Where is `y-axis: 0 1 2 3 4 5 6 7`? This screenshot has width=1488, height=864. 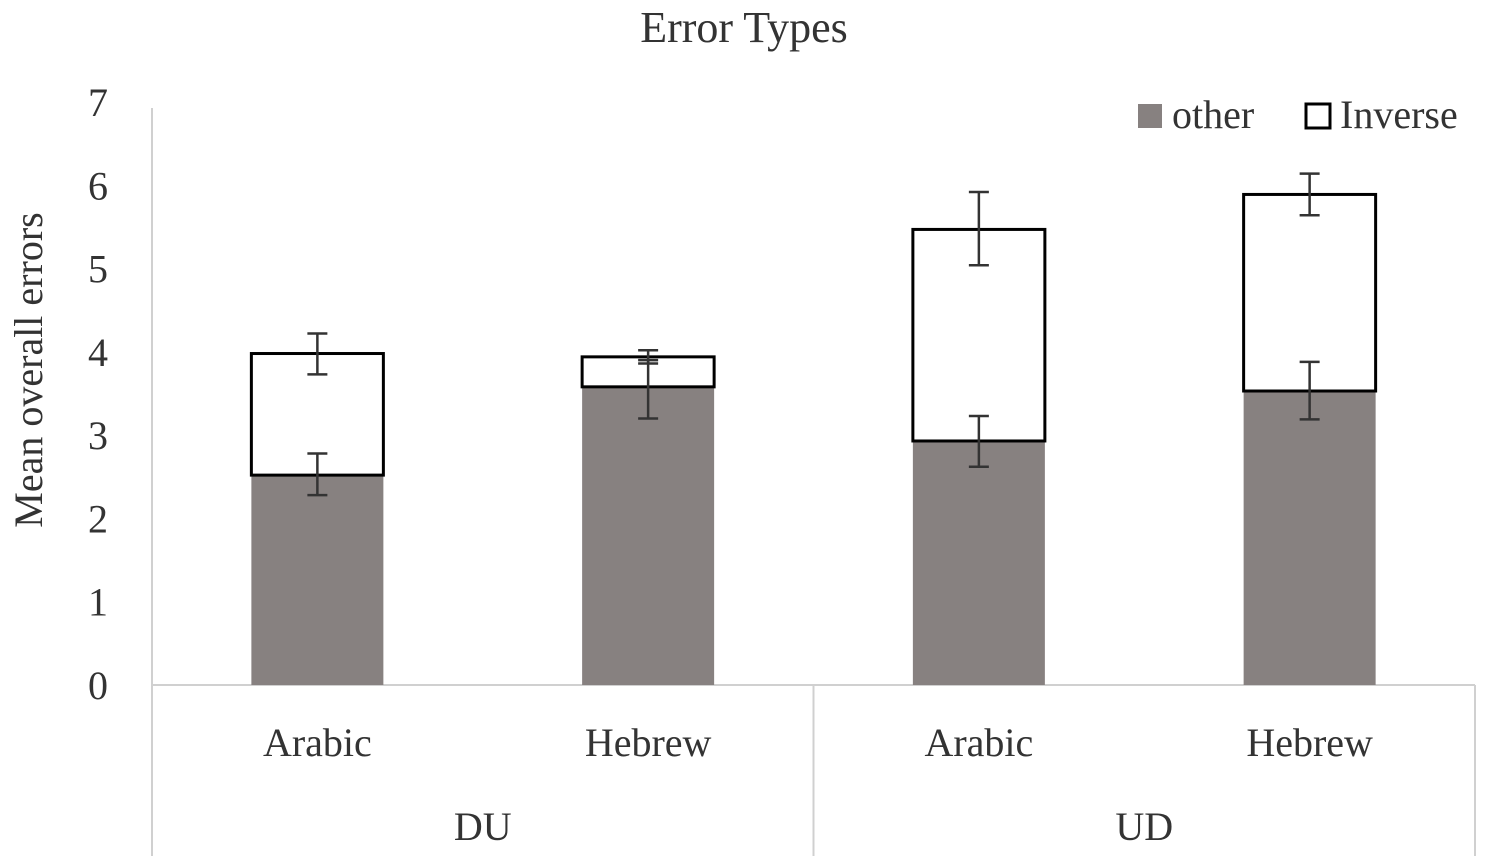
y-axis: 0 1 2 3 4 5 6 7 is located at coordinates (120, 394).